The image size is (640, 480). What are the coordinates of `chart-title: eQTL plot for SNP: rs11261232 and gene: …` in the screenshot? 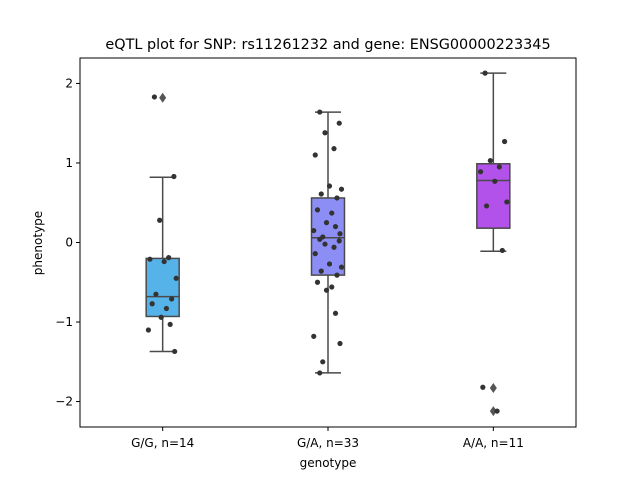 It's located at (327, 45).